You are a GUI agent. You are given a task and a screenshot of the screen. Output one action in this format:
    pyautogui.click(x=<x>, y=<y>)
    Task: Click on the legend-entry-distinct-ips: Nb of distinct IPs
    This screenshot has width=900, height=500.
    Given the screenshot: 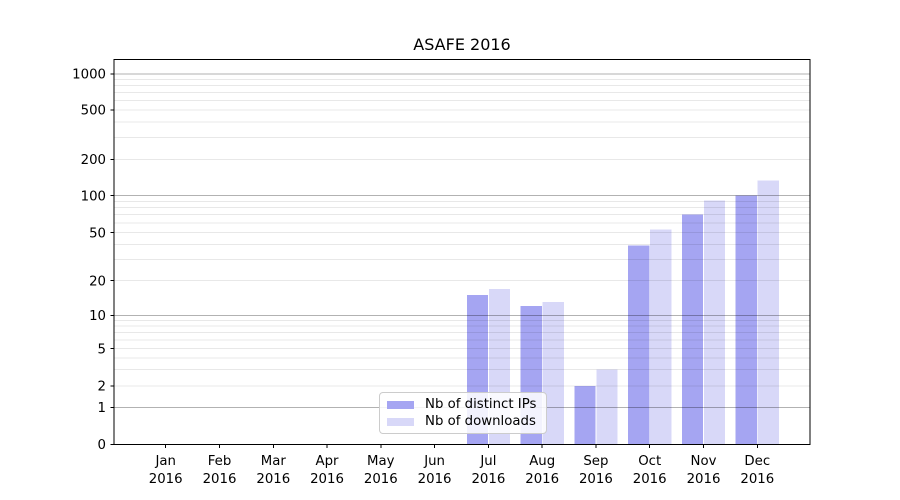 What is the action you would take?
    pyautogui.click(x=462, y=404)
    